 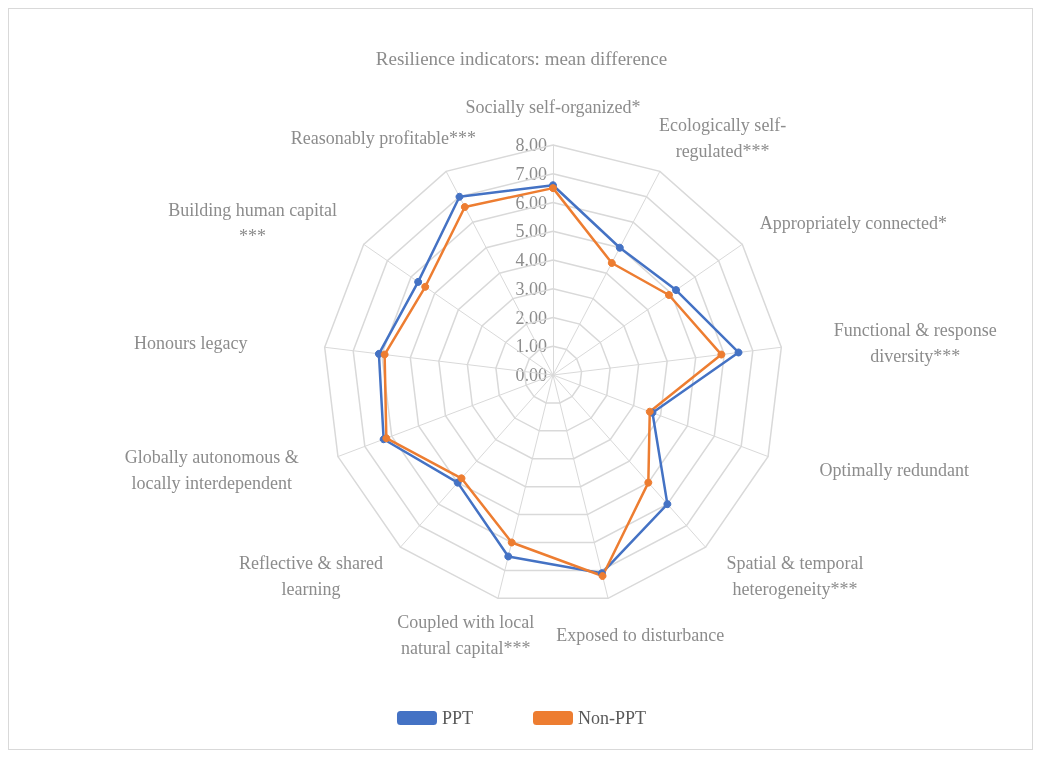 What do you see at coordinates (853, 222) in the screenshot?
I see `spoke-label: Appropriately connected*` at bounding box center [853, 222].